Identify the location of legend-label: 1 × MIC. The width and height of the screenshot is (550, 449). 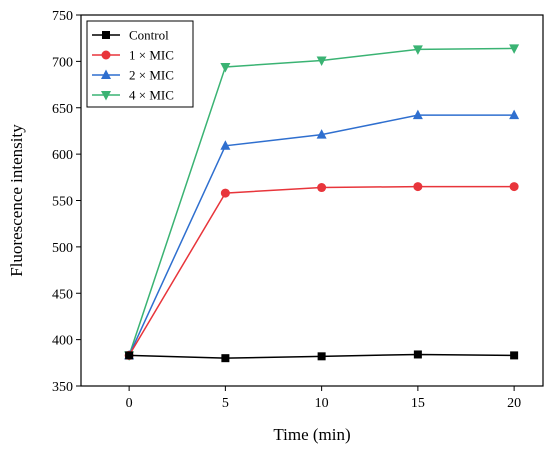
(151, 55).